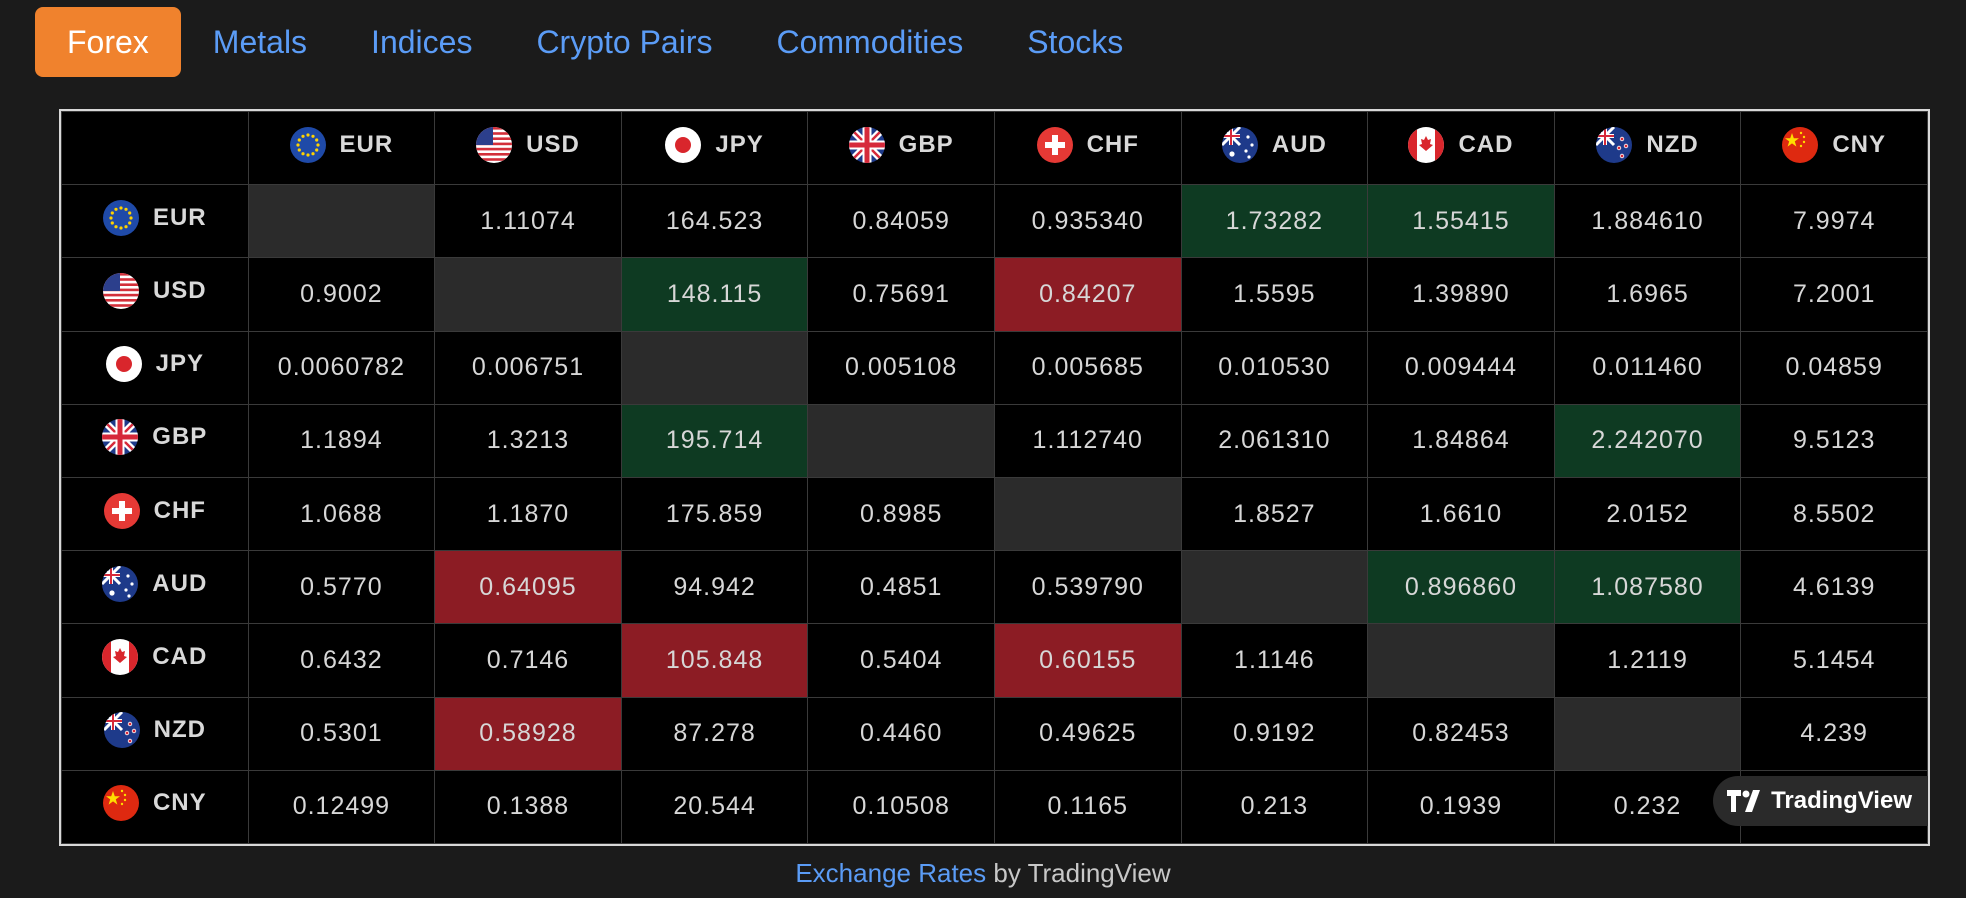  I want to click on exchange-rates-link: Exchange Rates, so click(891, 873).